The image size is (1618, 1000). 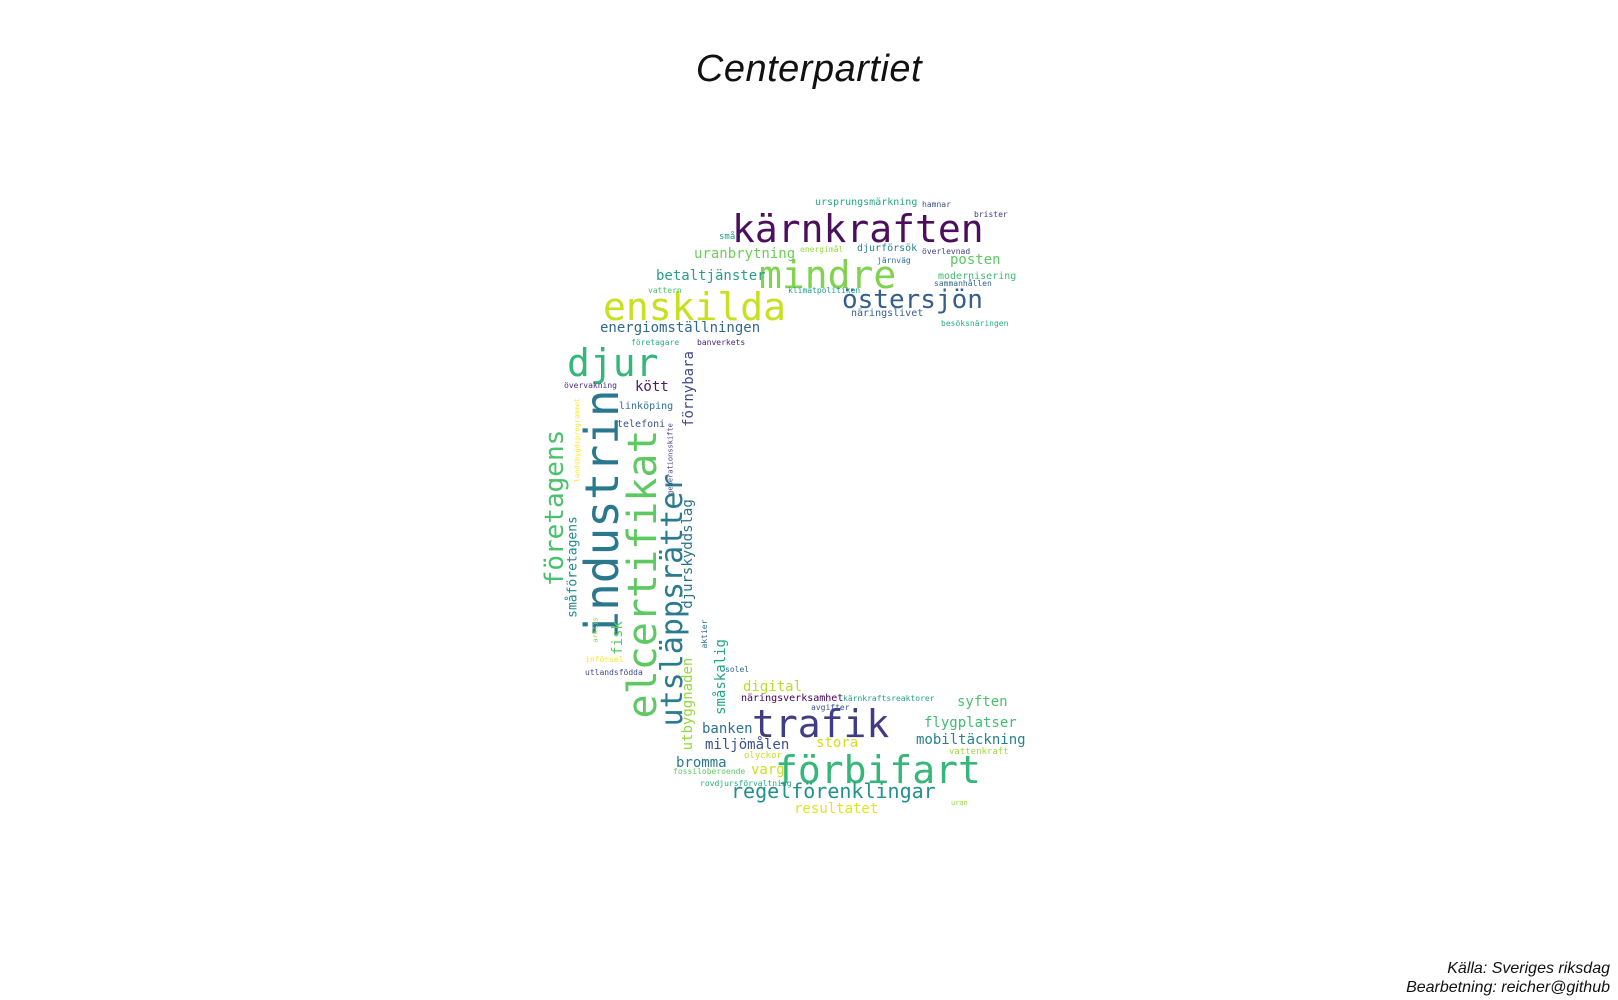 I want to click on word-företagare: företagare, so click(x=655, y=342).